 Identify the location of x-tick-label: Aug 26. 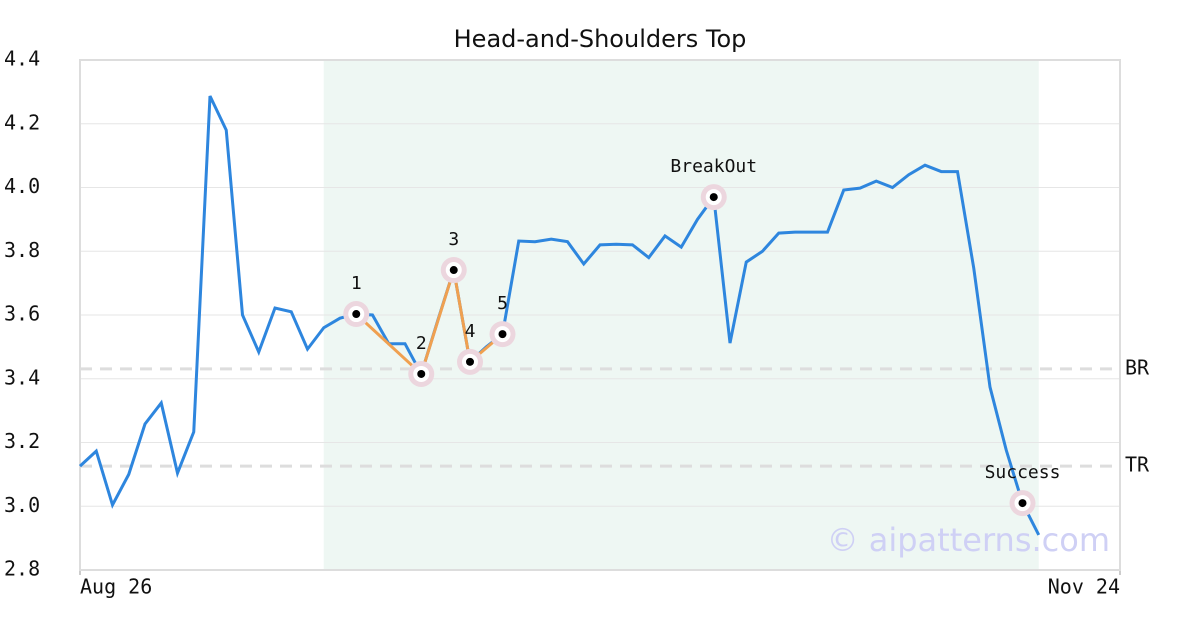
(116, 587).